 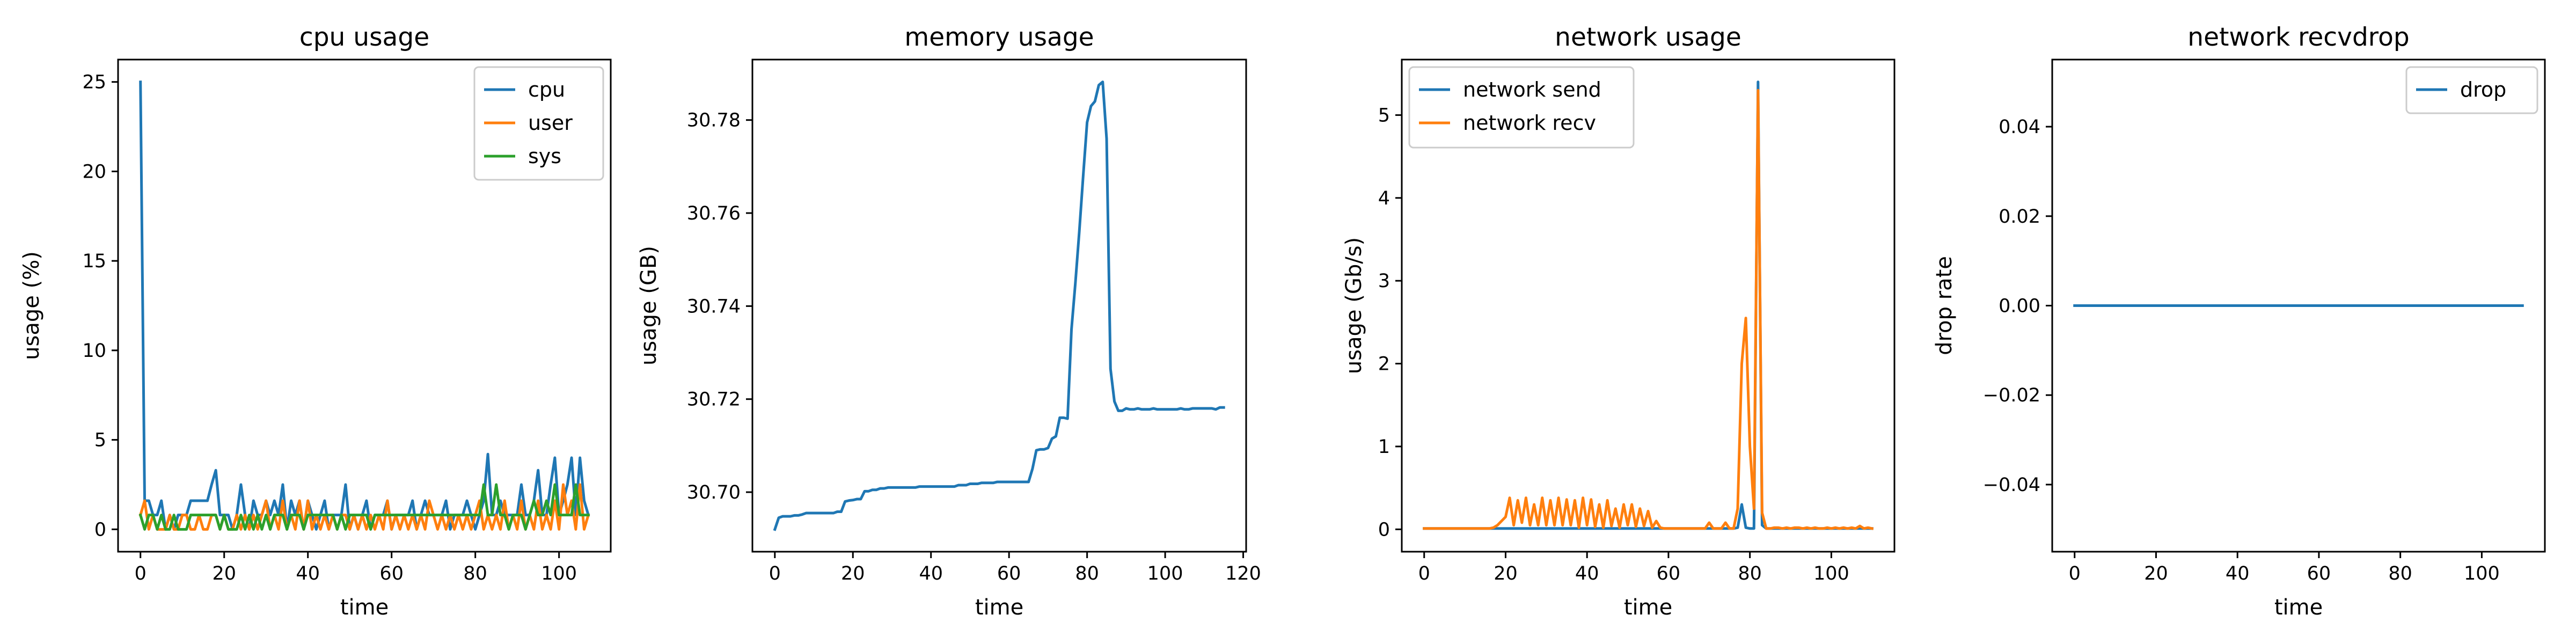 I want to click on y-tick-label: 20, so click(x=94, y=171).